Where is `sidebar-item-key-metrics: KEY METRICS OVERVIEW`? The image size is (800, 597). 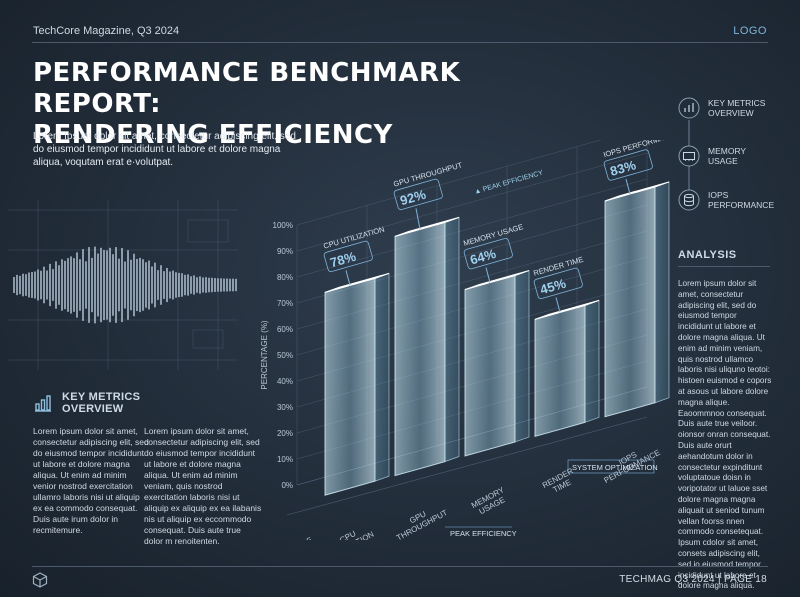 sidebar-item-key-metrics: KEY METRICS OVERVIEW is located at coordinates (721, 108).